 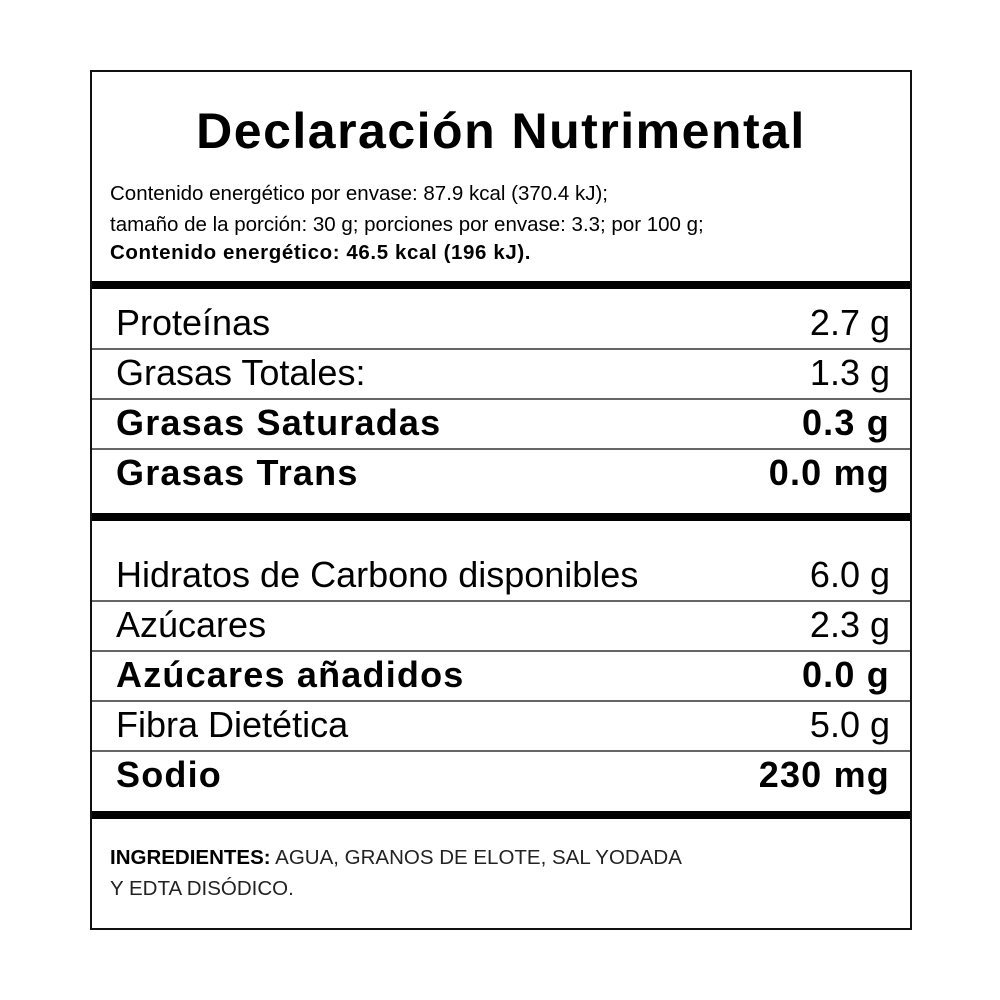 I want to click on nutrient-value: 5.0 g, so click(x=849, y=724).